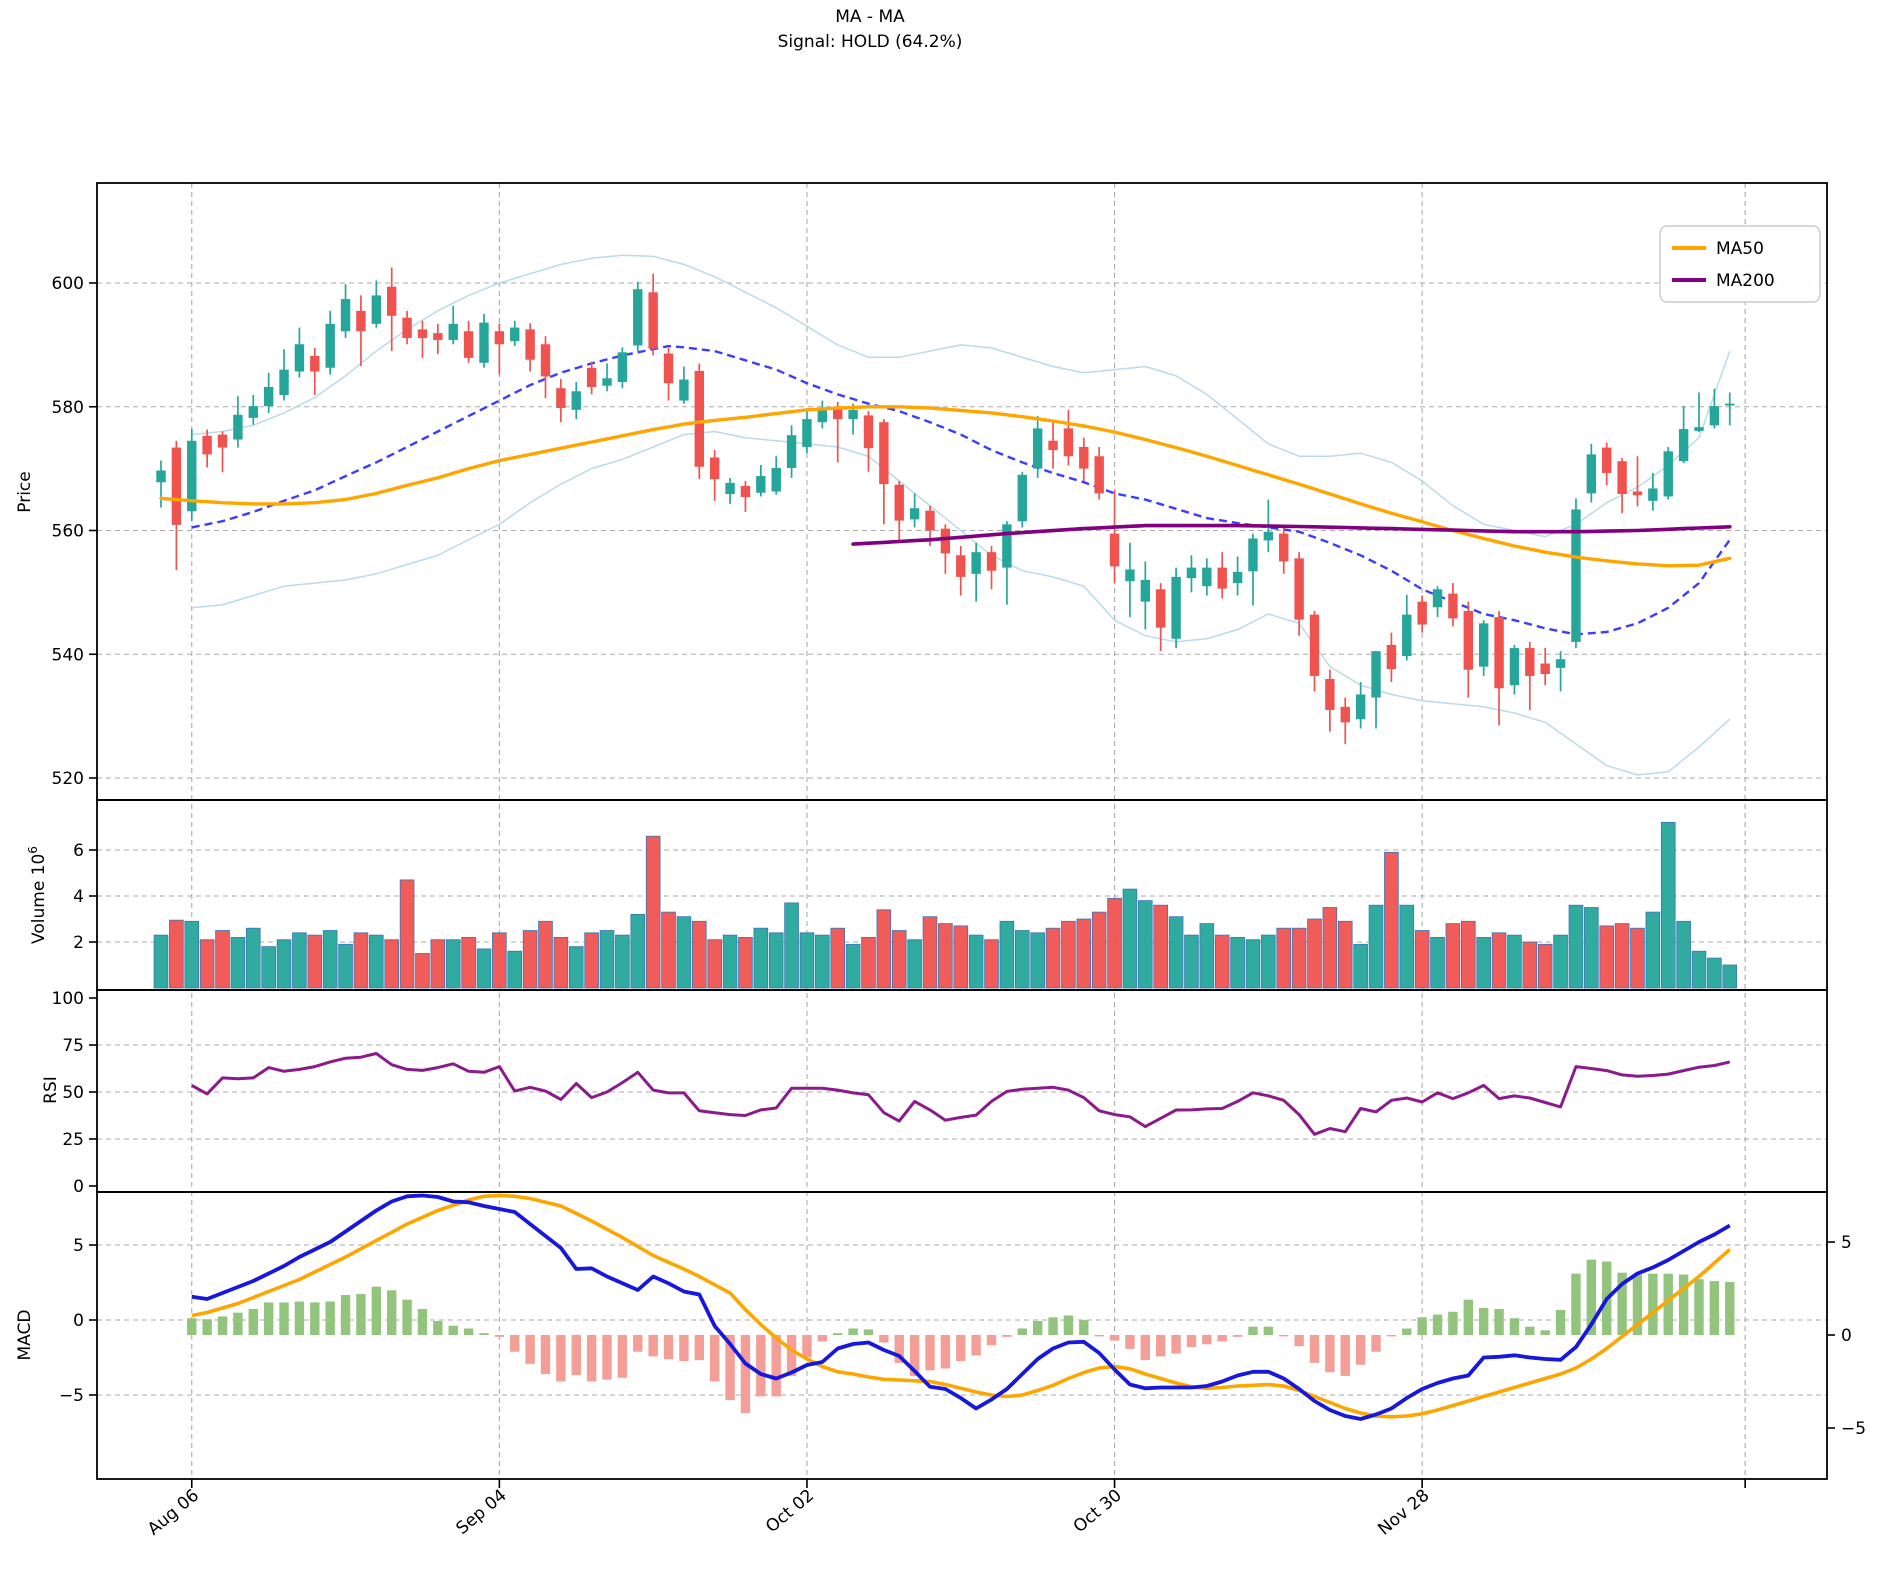 The height and width of the screenshot is (1576, 1886). What do you see at coordinates (1853, 1429) in the screenshot?
I see `macd-right-tick-label: −5` at bounding box center [1853, 1429].